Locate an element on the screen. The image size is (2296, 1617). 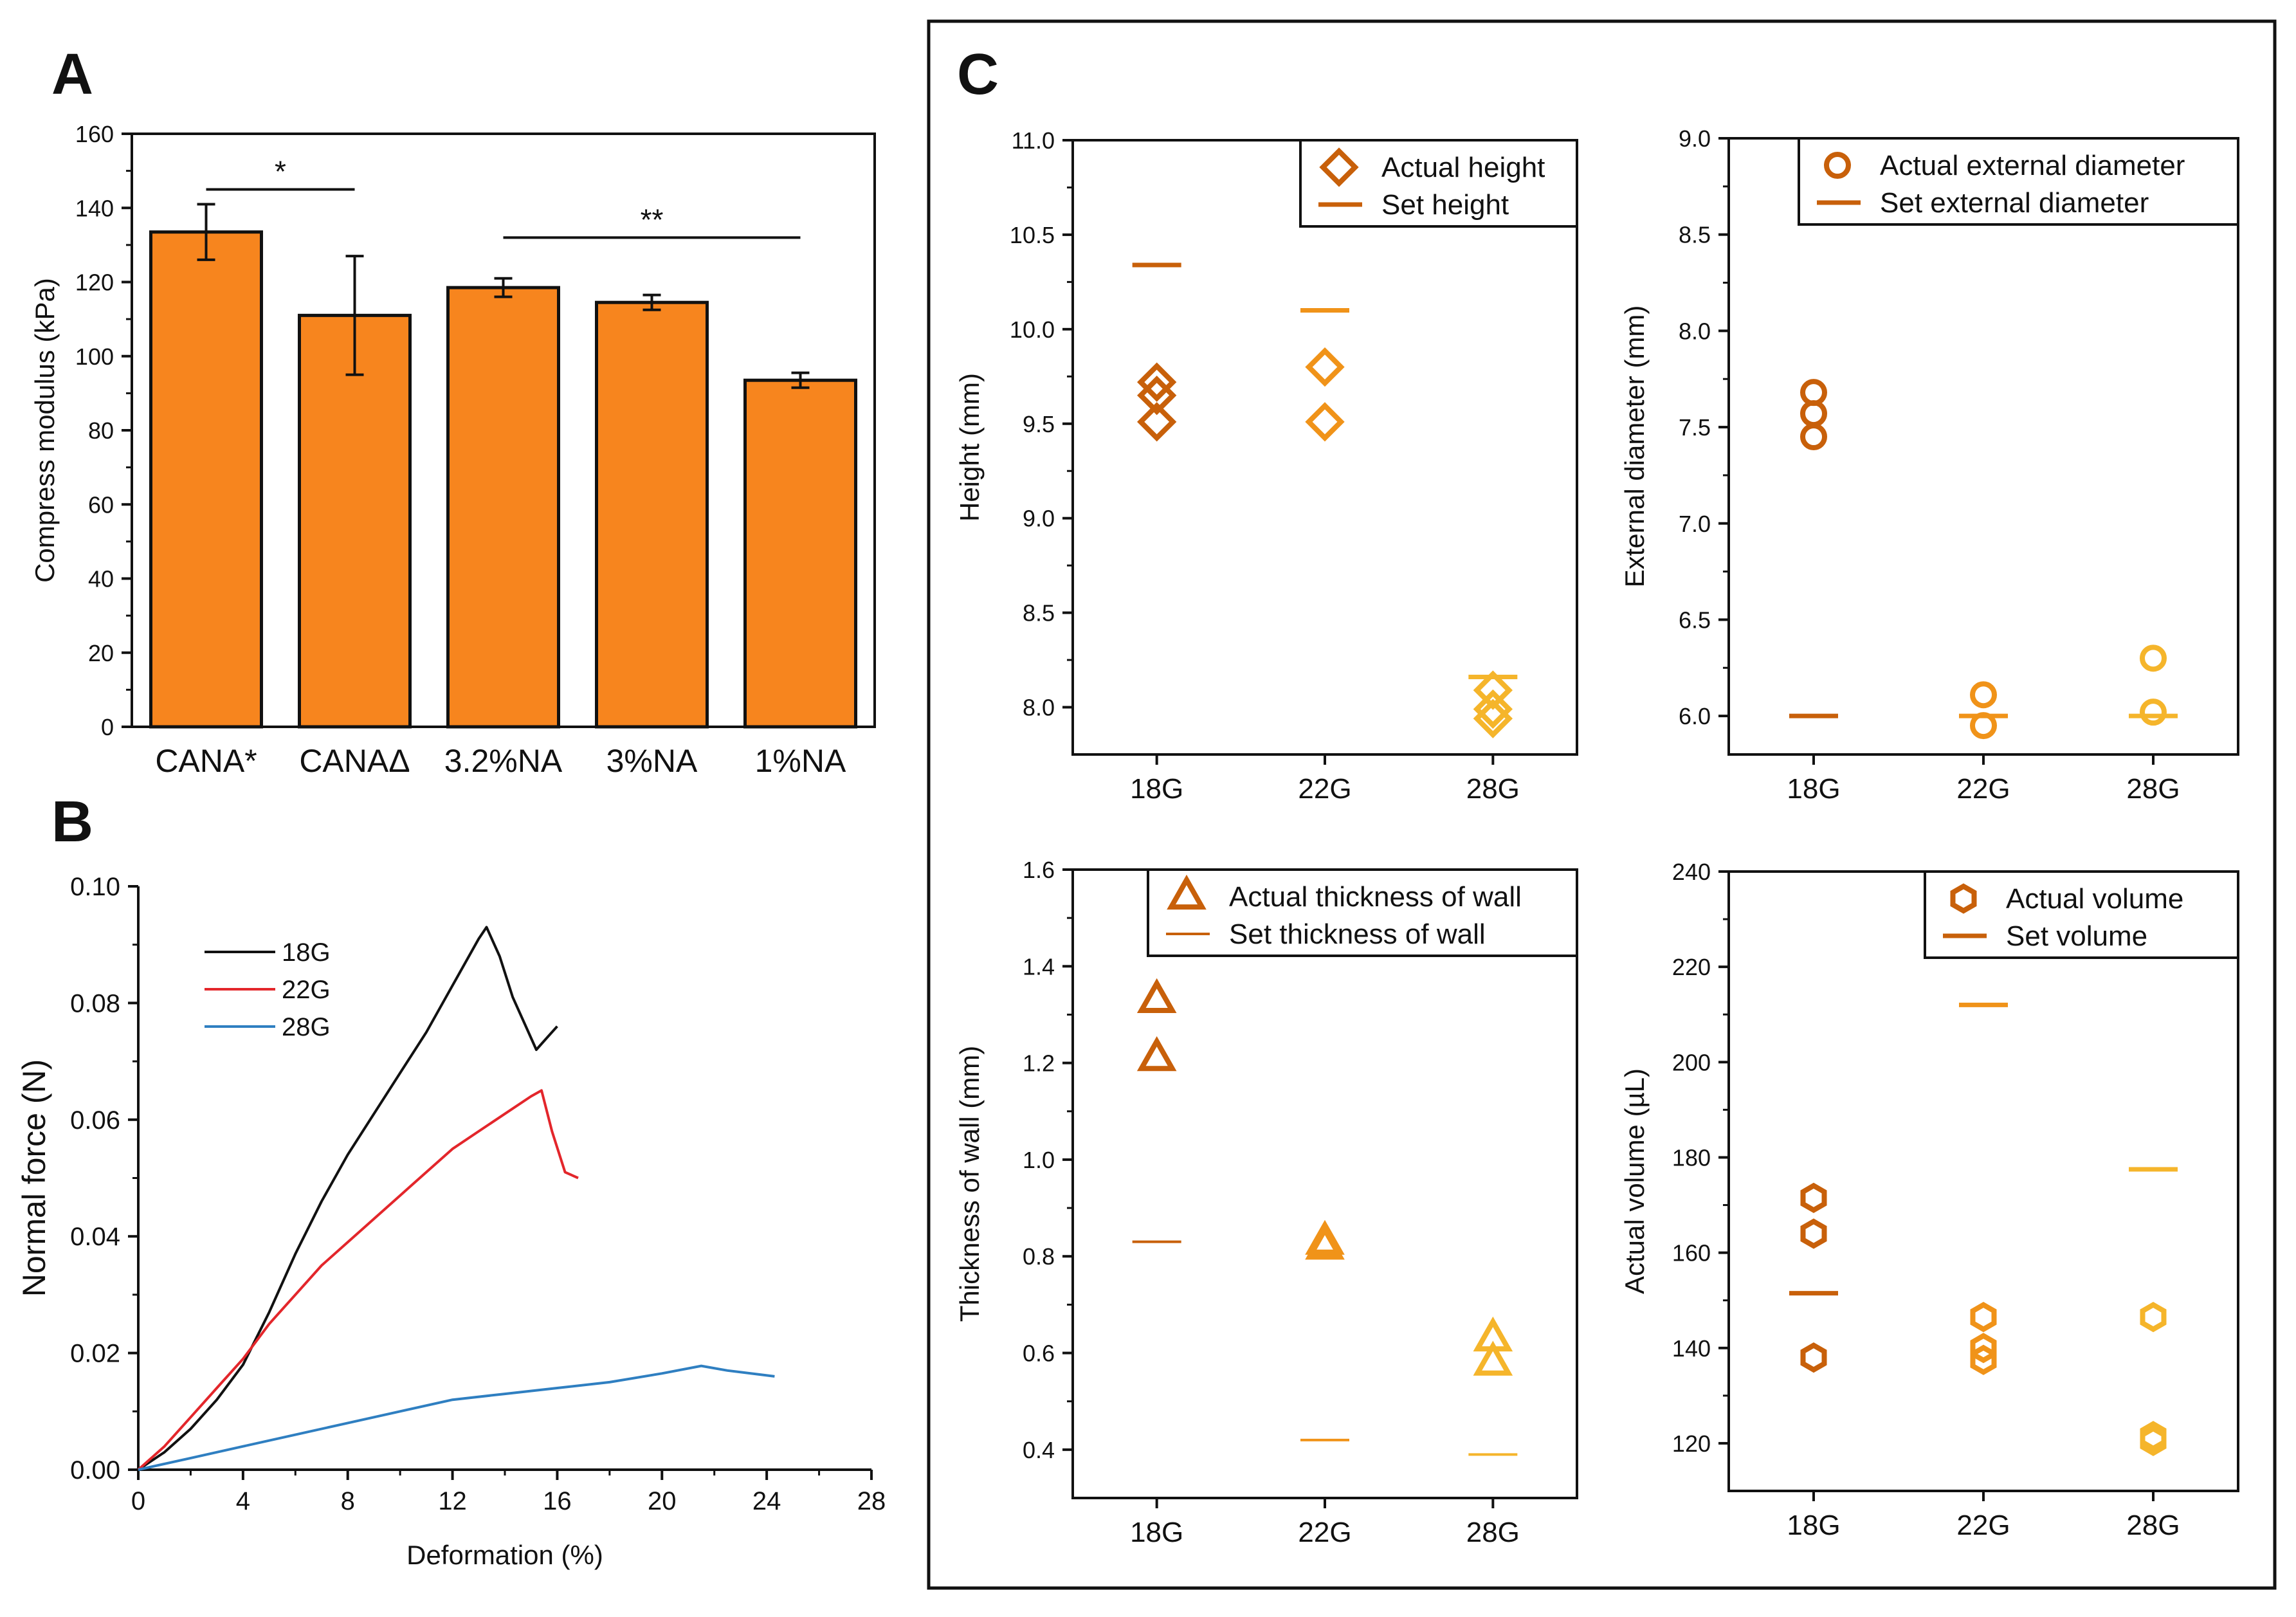
x-category-label: CANA* is located at coordinates (206, 761).